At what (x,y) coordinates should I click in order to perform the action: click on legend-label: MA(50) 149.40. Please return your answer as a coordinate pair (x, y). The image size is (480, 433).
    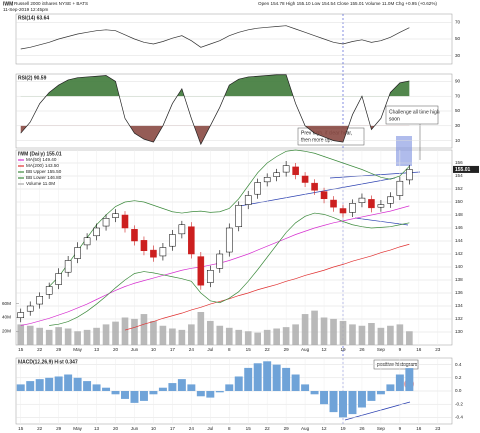
    Looking at the image, I should click on (41, 159).